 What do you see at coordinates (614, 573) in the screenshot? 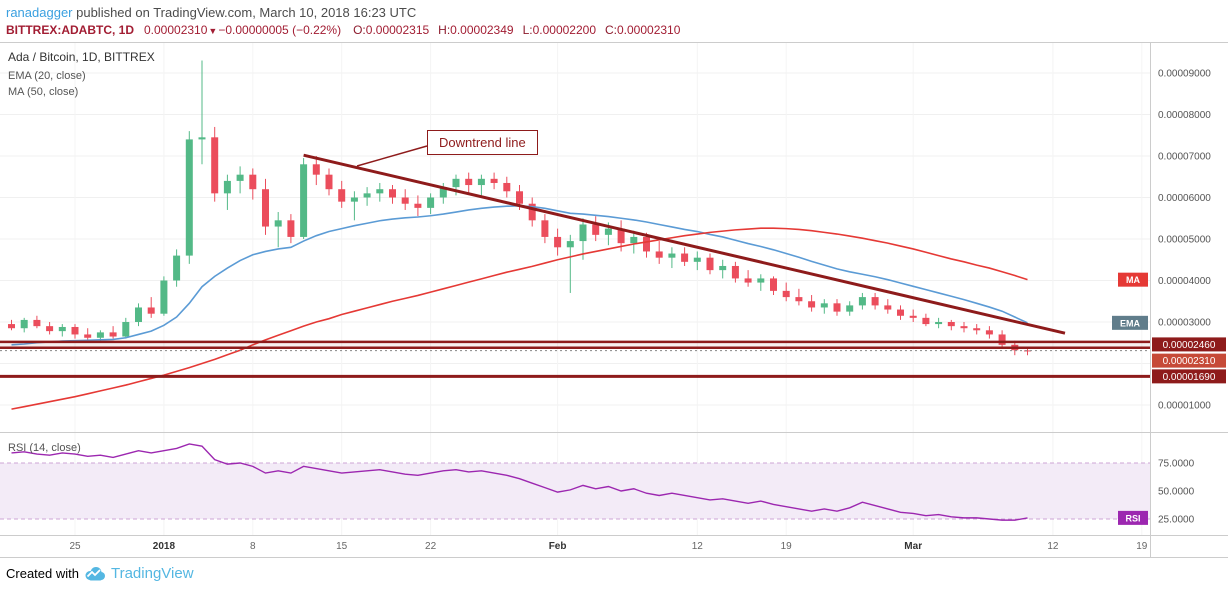
I see `footer: Created with TradingView` at bounding box center [614, 573].